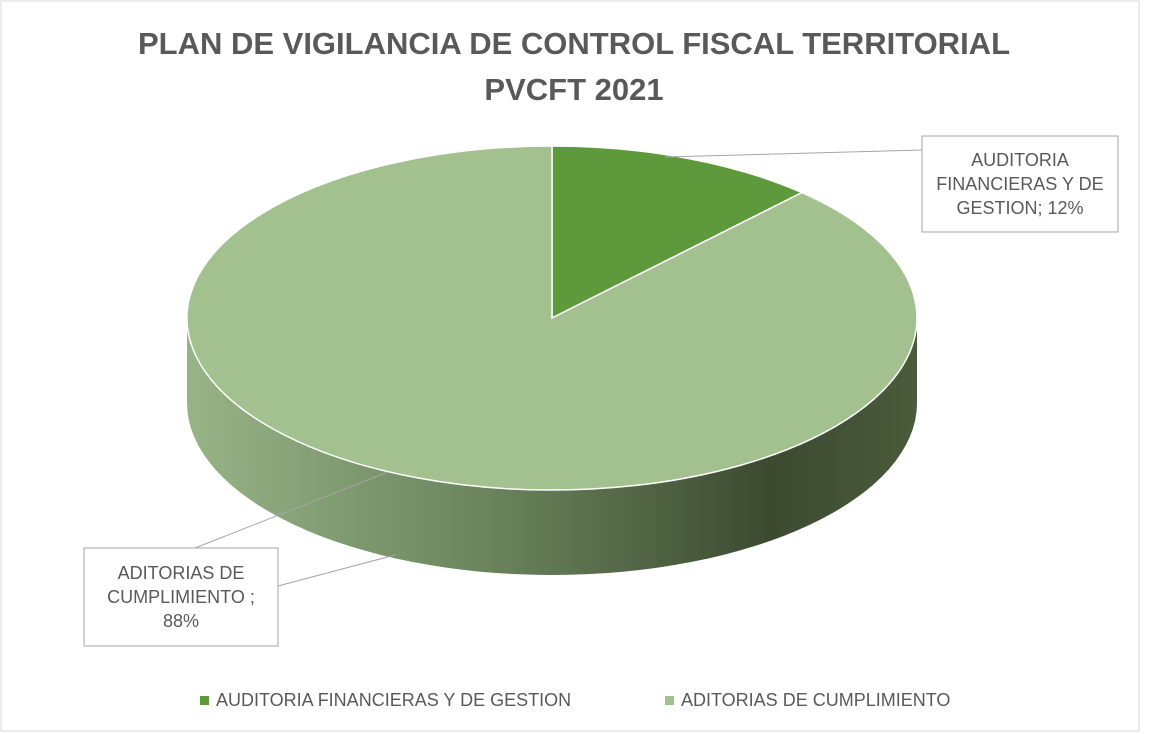 The height and width of the screenshot is (734, 1149). I want to click on data-label: AUDITORIA FINANCIERAS Y DE GESTION; 12%, so click(1020, 184).